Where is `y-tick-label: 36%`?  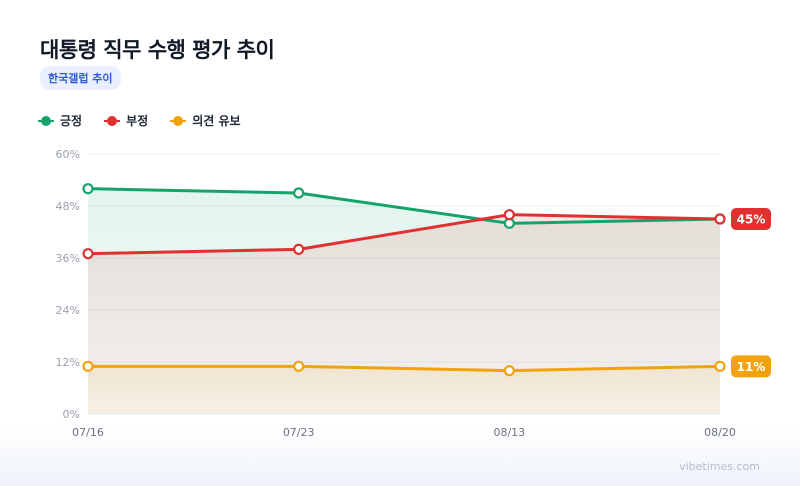 y-tick-label: 36% is located at coordinates (68, 258).